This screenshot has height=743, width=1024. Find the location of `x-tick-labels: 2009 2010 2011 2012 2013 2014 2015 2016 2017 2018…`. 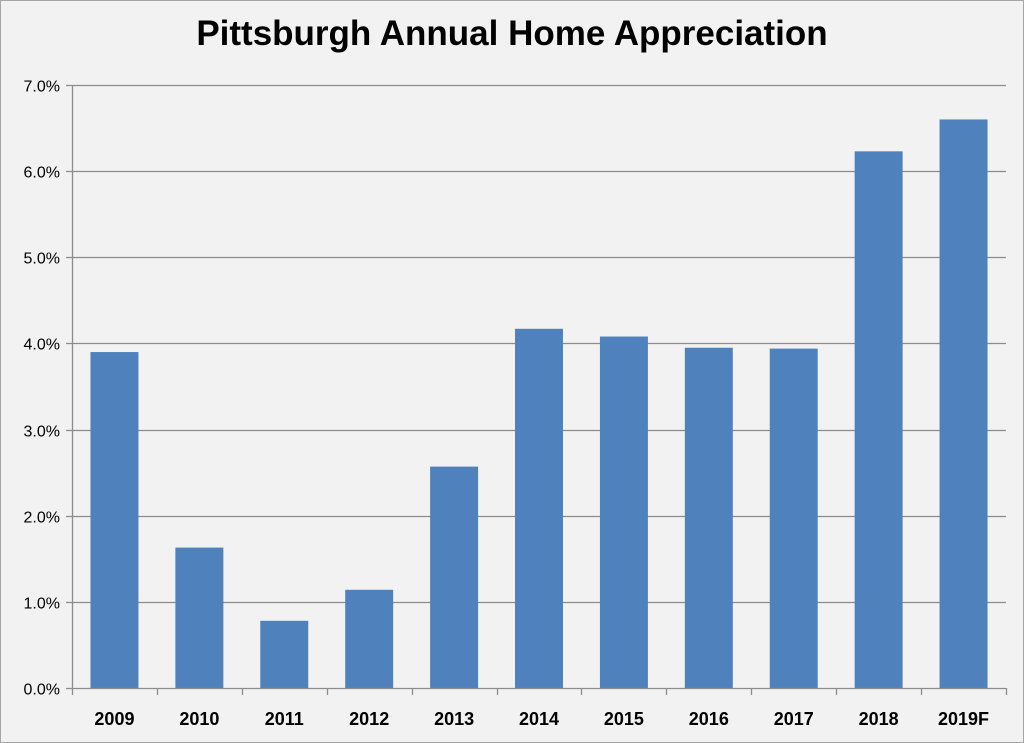

x-tick-labels: 2009 2010 2011 2012 2013 2014 2015 2016 2017 2018… is located at coordinates (541, 719).